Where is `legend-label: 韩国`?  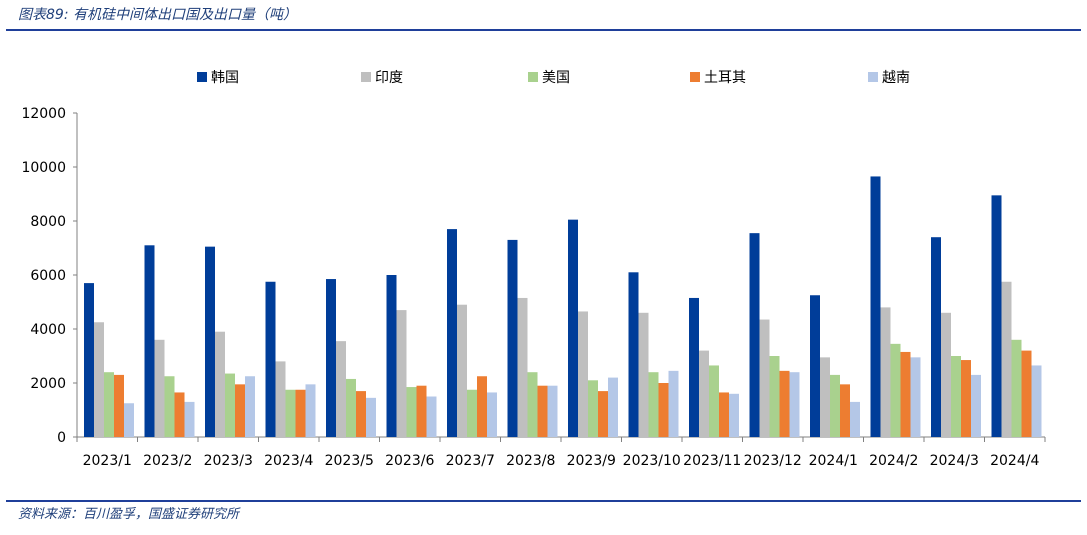 legend-label: 韩国 is located at coordinates (225, 78).